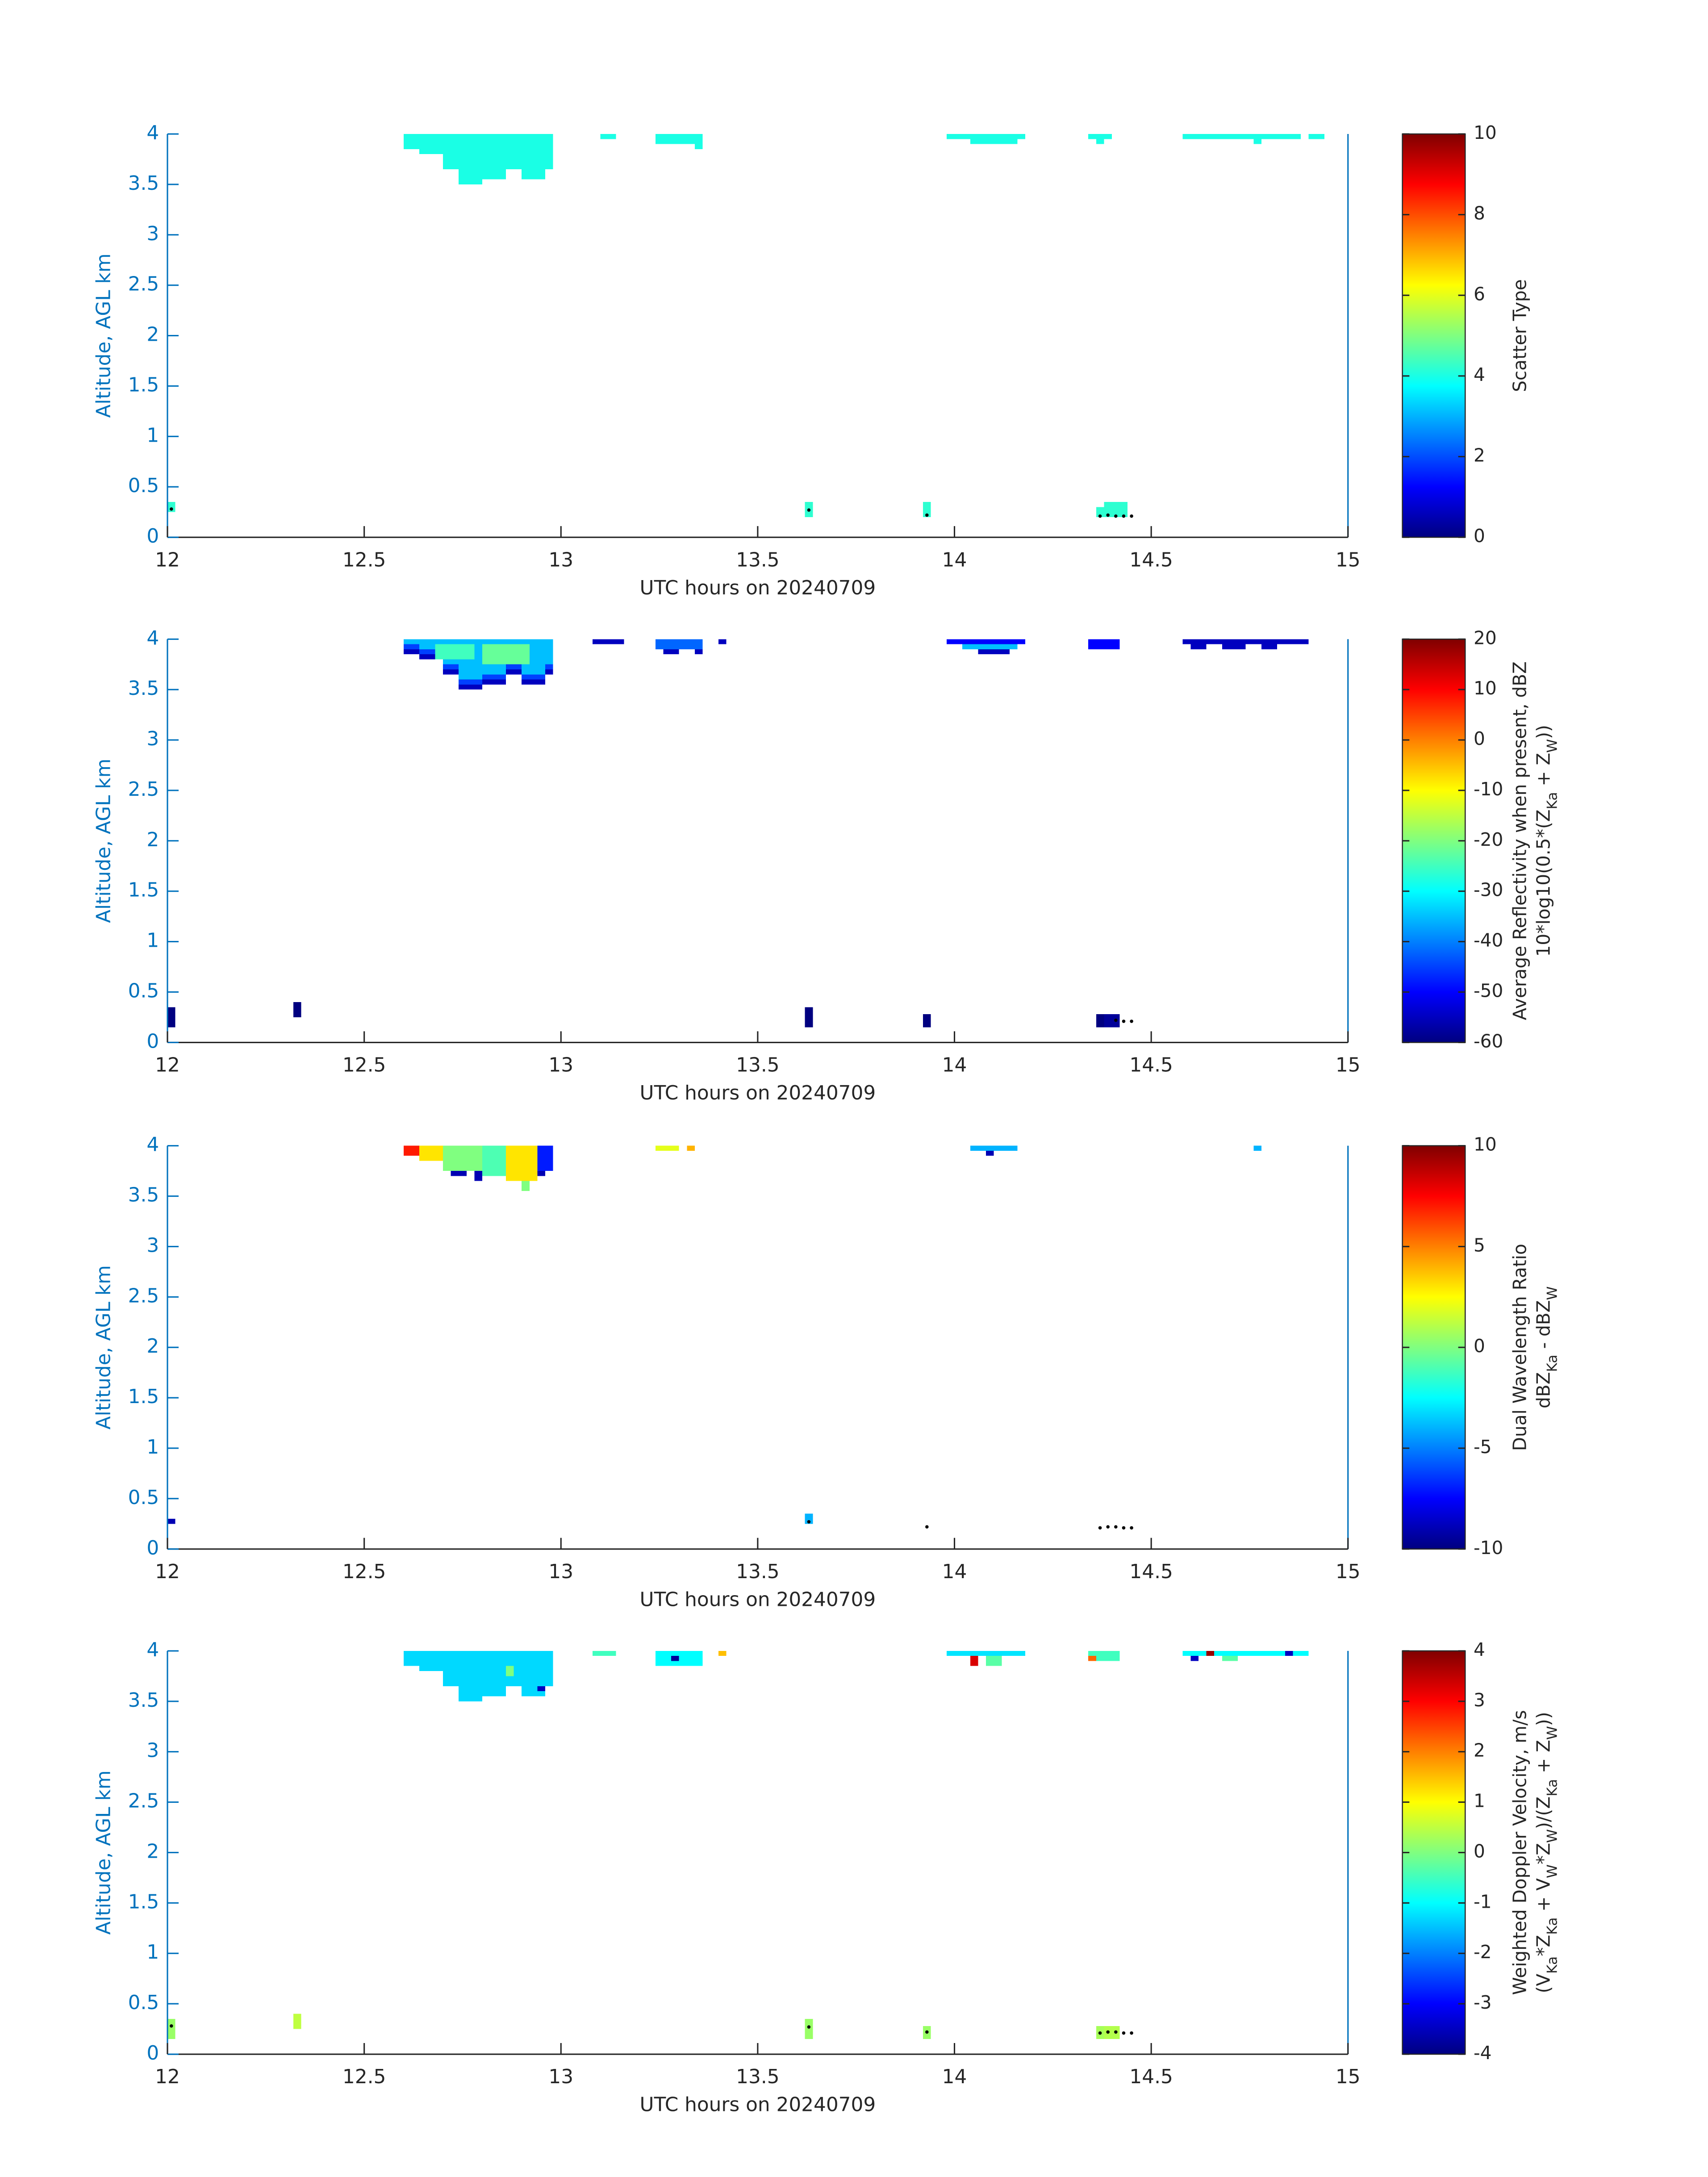 The height and width of the screenshot is (2177, 1708). Describe the element at coordinates (1479, 1801) in the screenshot. I see `colorbar-tick-label: 1` at that location.